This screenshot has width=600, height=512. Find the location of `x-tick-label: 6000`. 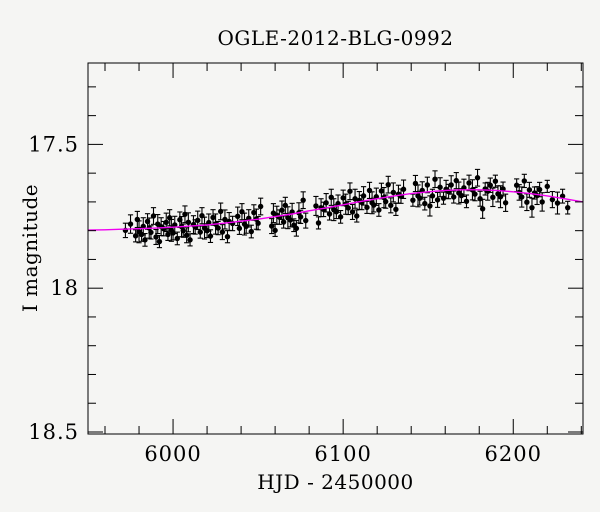

x-tick-label: 6000 is located at coordinates (172, 454).